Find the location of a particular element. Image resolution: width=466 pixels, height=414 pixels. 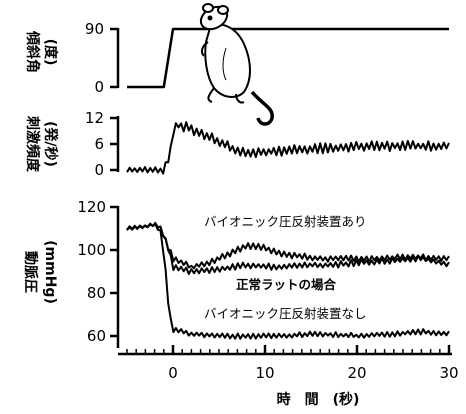

rat-illustration is located at coordinates (236, 64).